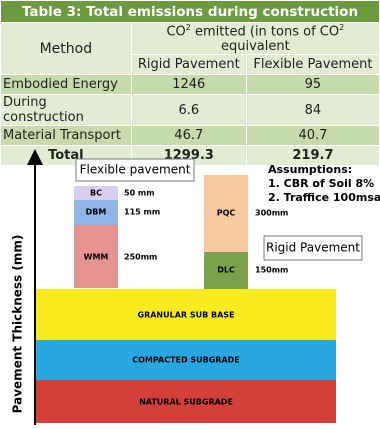 The width and height of the screenshot is (380, 429). Describe the element at coordinates (310, 169) in the screenshot. I see `assumption: Assumptions:` at that location.